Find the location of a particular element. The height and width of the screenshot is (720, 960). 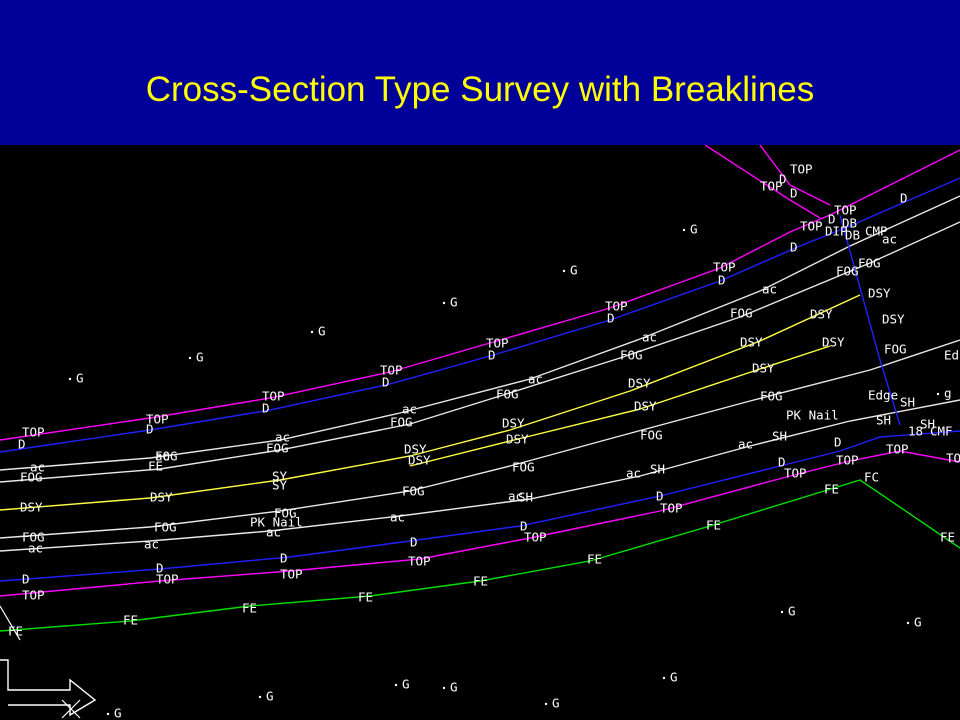

survey-label: TO is located at coordinates (953, 458).